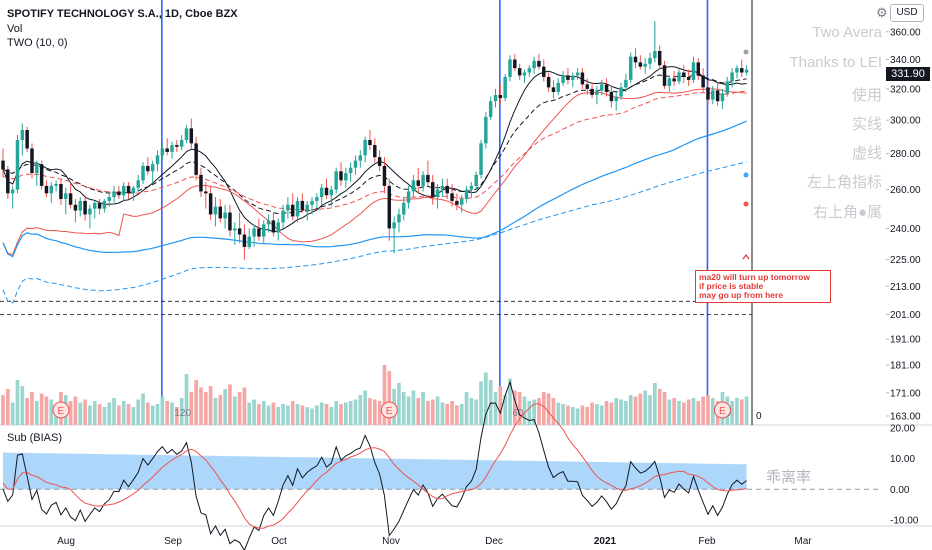 The height and width of the screenshot is (550, 932). What do you see at coordinates (905, 287) in the screenshot?
I see `price-tick-label: 213.00` at bounding box center [905, 287].